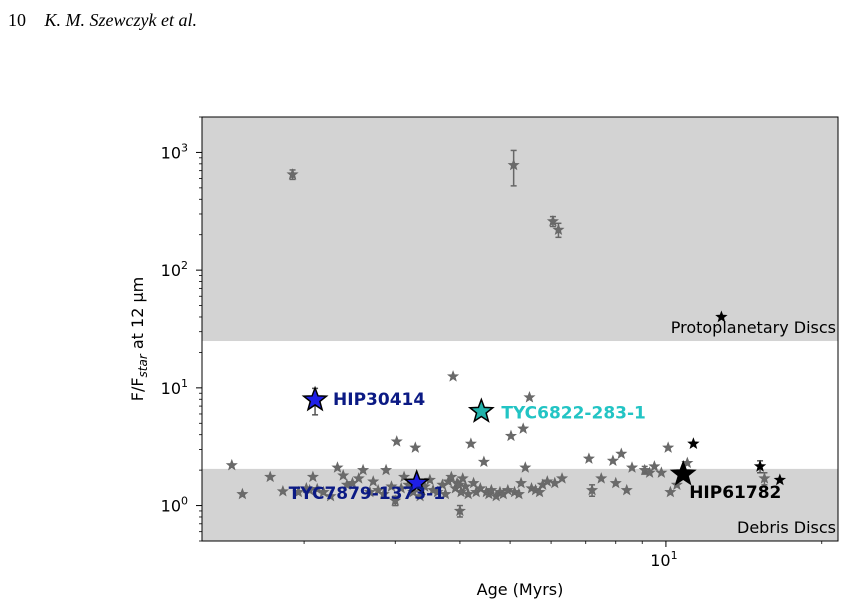 This screenshot has height=606, width=847. I want to click on x-axis-label: Age (Myrs), so click(520, 589).